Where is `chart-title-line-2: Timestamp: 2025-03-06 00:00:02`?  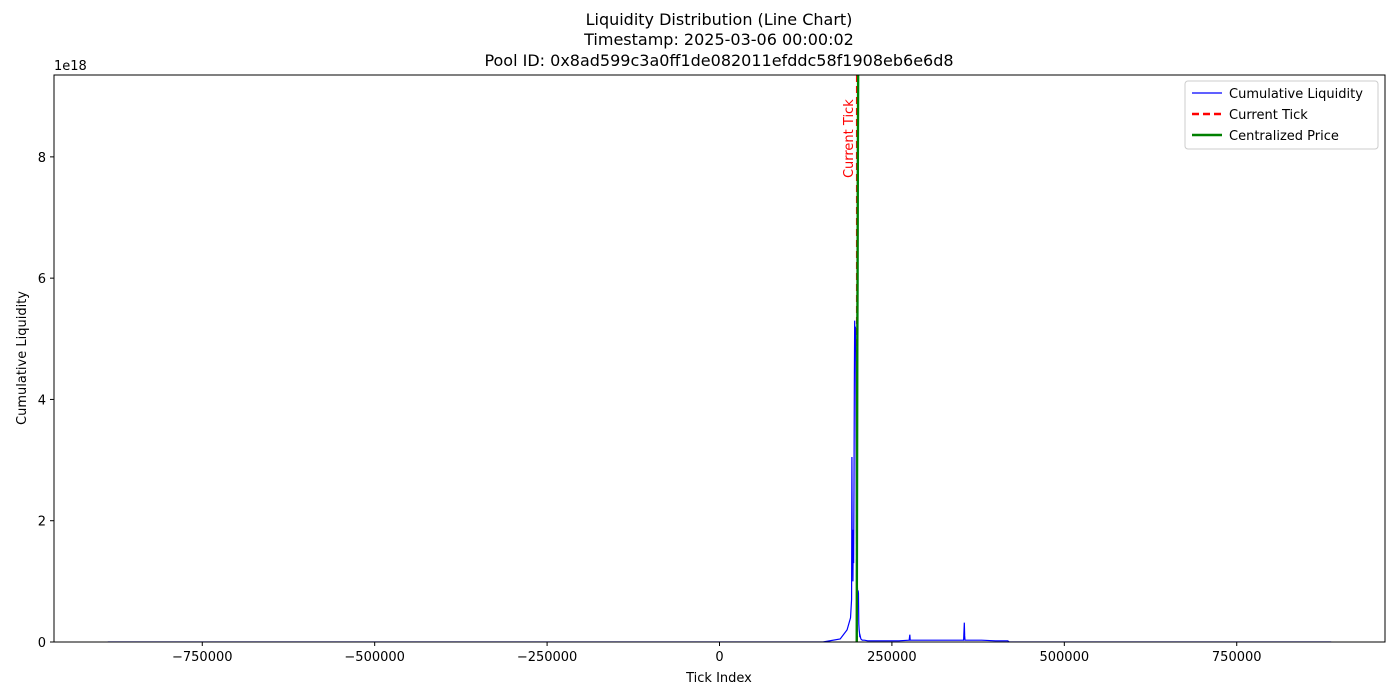
chart-title-line-2: Timestamp: 2025-03-06 00:00:02 is located at coordinates (718, 39).